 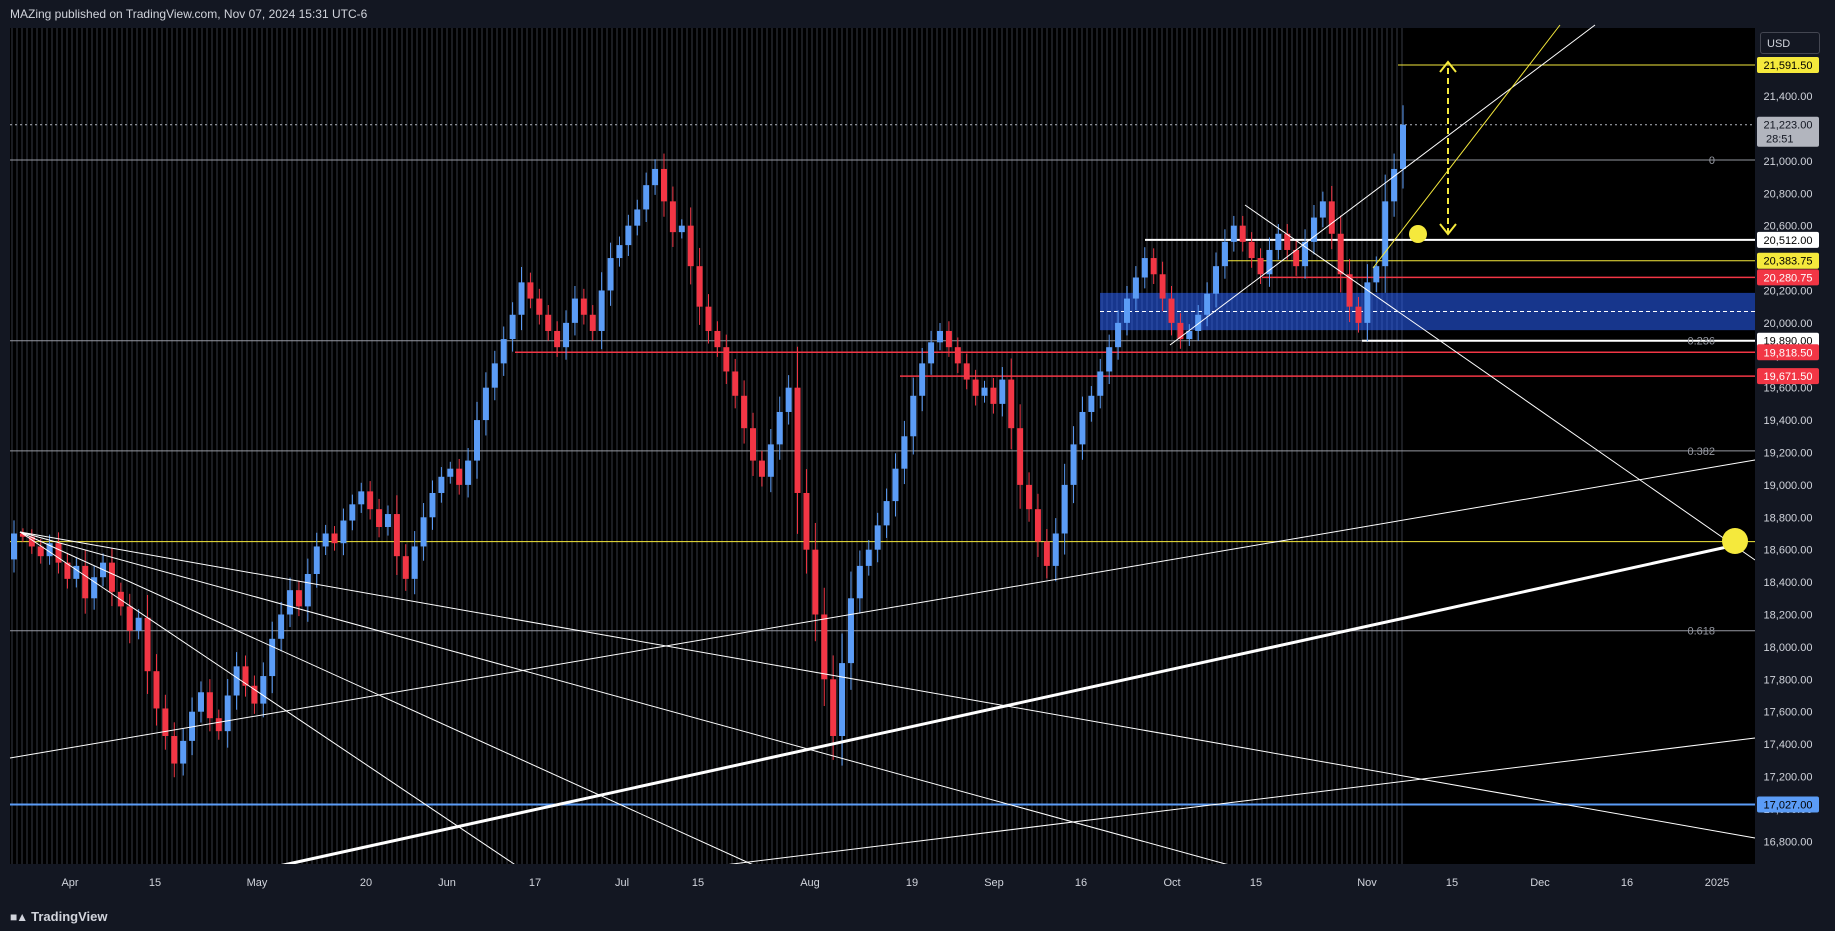 What do you see at coordinates (1788, 648) in the screenshot?
I see `y-tick-label: 18,000.00` at bounding box center [1788, 648].